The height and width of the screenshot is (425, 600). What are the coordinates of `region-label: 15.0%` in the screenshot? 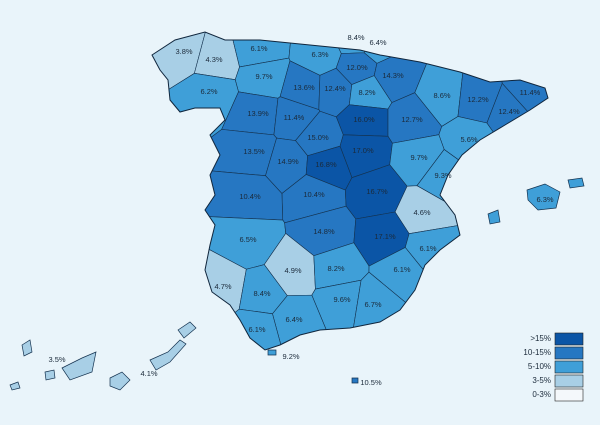 It's located at (318, 137).